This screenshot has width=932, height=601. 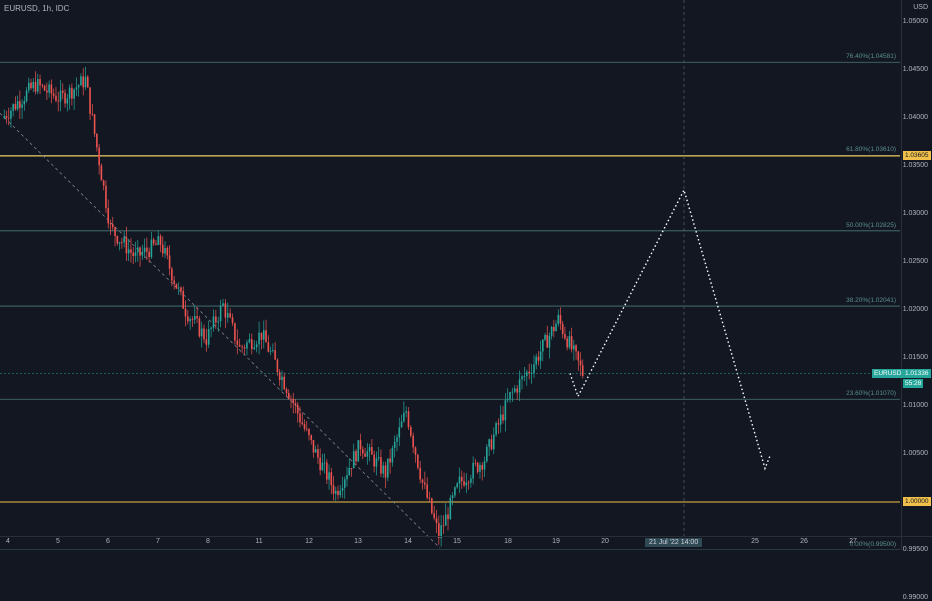 What do you see at coordinates (915, 117) in the screenshot?
I see `price-tick-label: 1.04000` at bounding box center [915, 117].